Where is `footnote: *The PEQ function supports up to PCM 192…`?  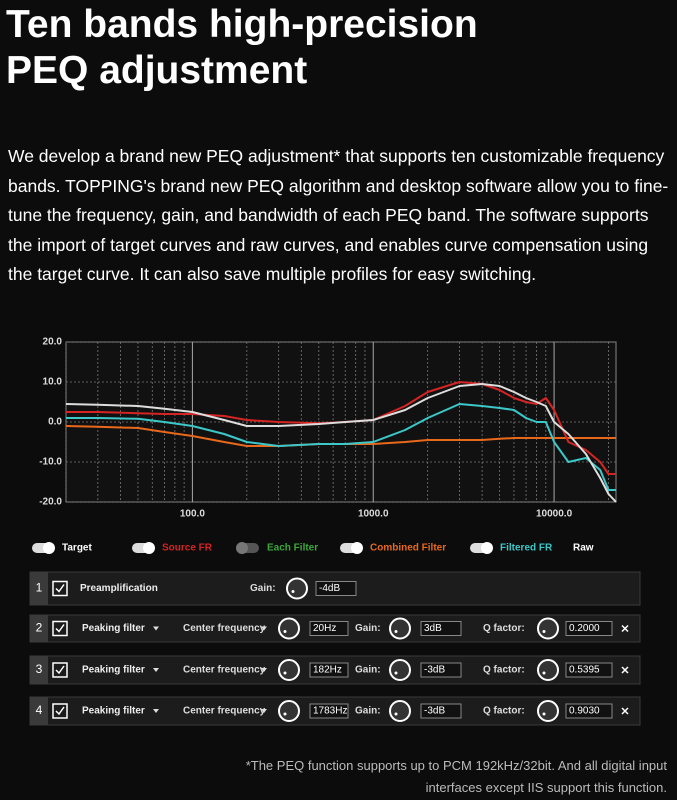
footnote: *The PEQ function supports up to PCM 192… is located at coordinates (456, 777).